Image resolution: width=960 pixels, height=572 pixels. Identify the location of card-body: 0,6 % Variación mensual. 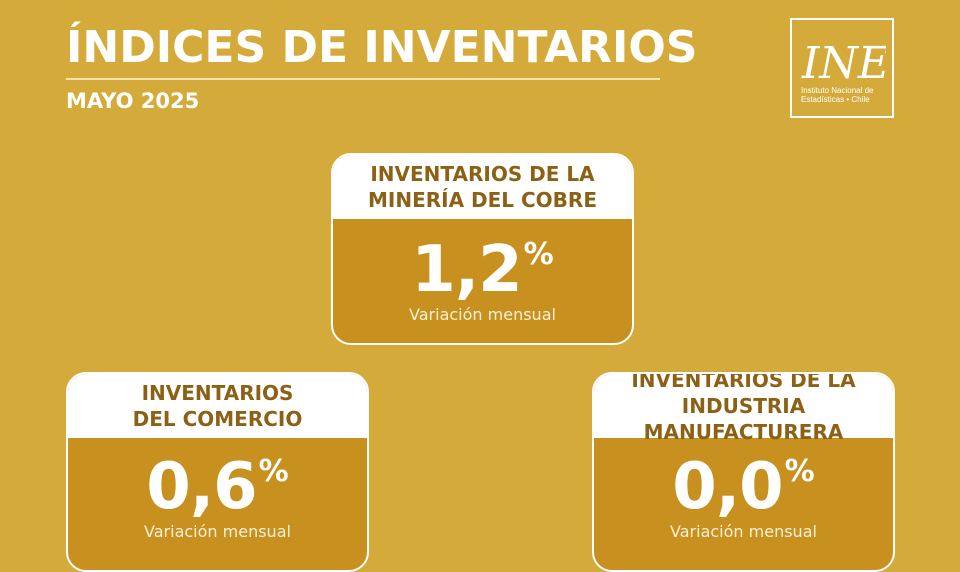
(217, 490).